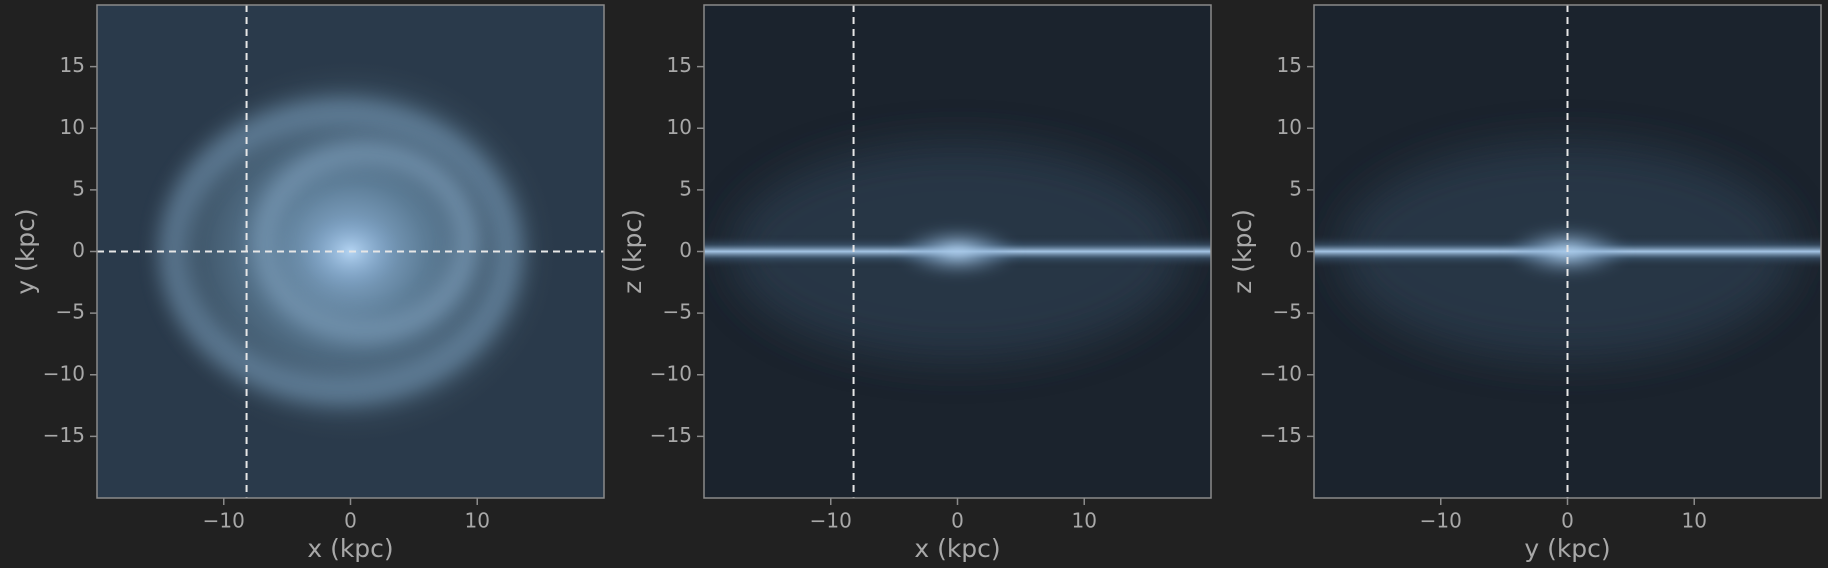 The width and height of the screenshot is (1828, 568). What do you see at coordinates (25, 251) in the screenshot?
I see `y-axis-label: y (kpc)` at bounding box center [25, 251].